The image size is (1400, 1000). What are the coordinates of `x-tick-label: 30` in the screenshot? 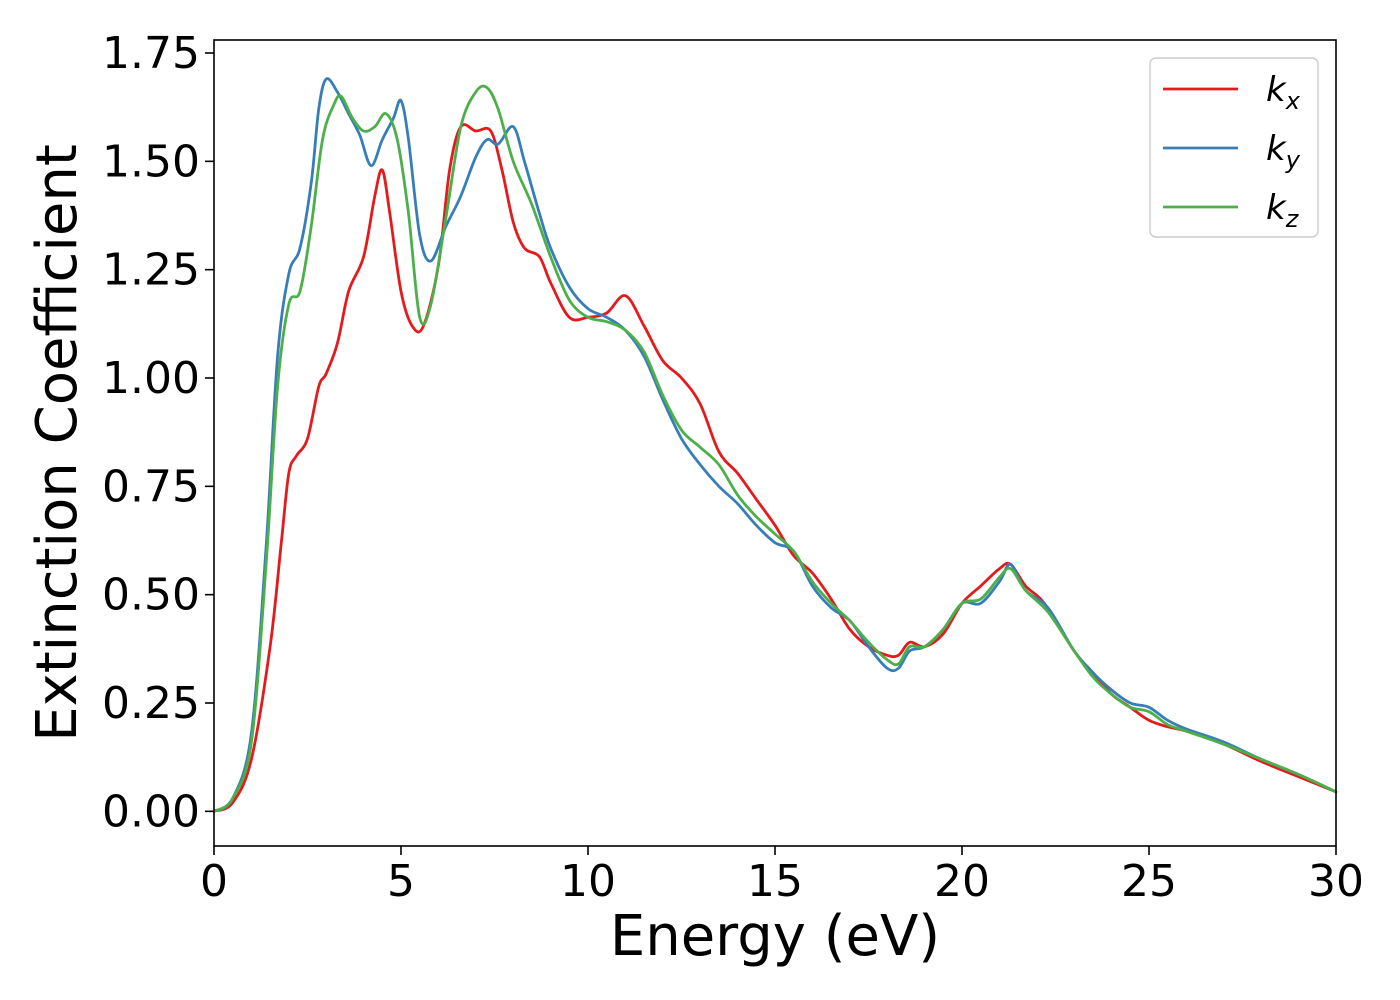 It's located at (1336, 881).